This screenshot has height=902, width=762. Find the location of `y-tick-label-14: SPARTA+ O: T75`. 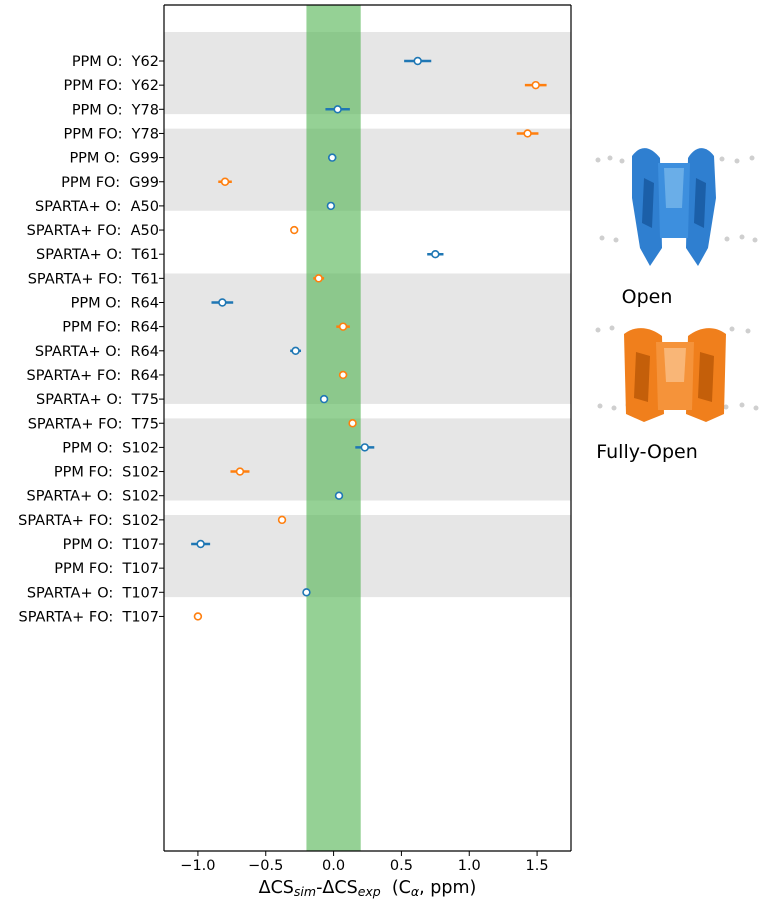

y-tick-label-14: SPARTA+ O: T75 is located at coordinates (97, 400).